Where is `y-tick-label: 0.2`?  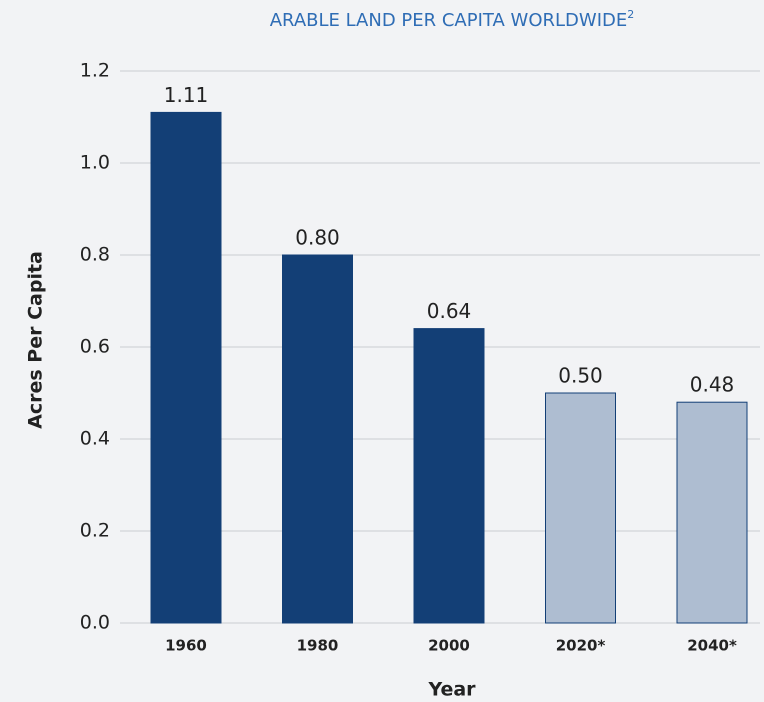
y-tick-label: 0.2 is located at coordinates (95, 531).